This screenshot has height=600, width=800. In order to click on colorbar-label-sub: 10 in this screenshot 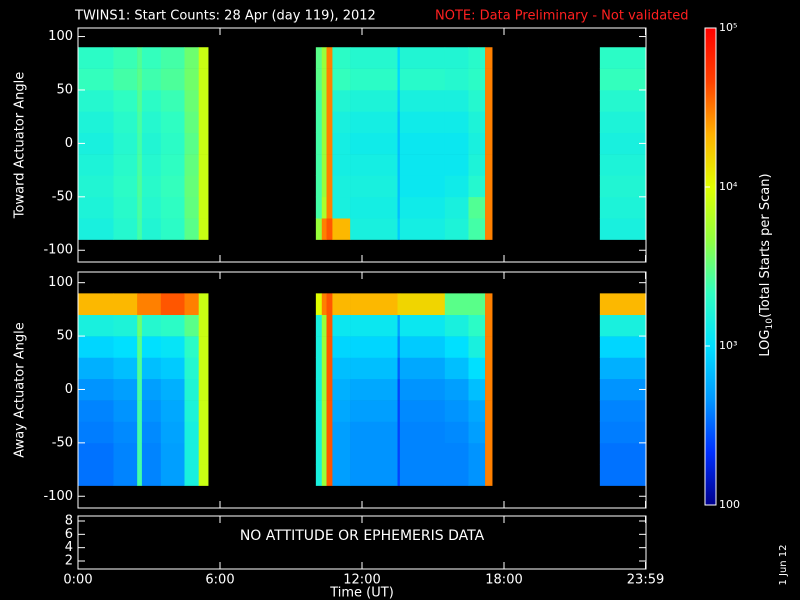, I will do `click(770, 324)`.